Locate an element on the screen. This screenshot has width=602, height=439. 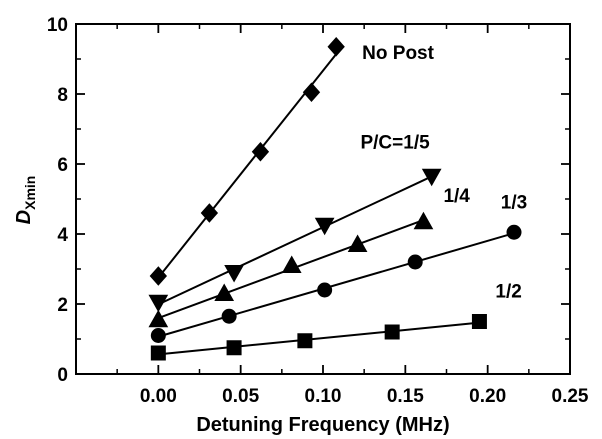
y-tick-label: 10 is located at coordinates (57, 25).